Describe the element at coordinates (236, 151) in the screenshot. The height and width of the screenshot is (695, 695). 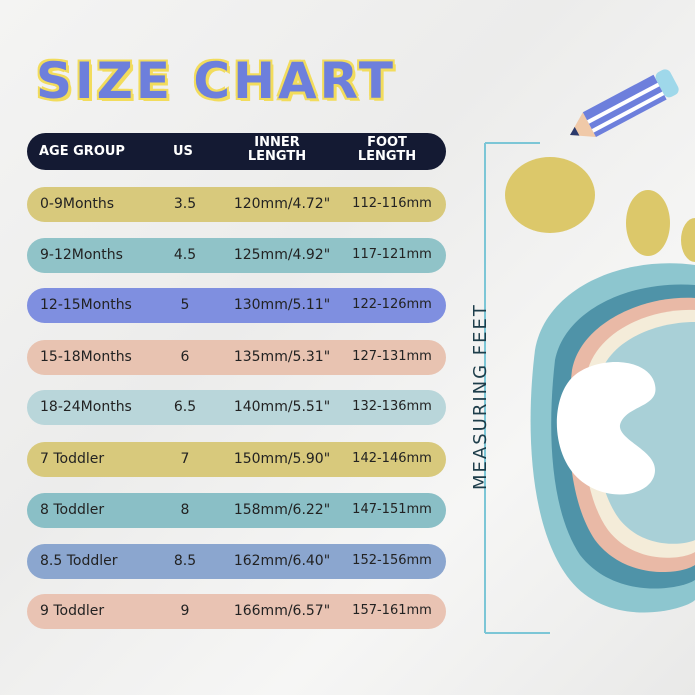
I see `table-header: AGE GROUP US INNER LENGTH FOOT LENGTH` at that location.